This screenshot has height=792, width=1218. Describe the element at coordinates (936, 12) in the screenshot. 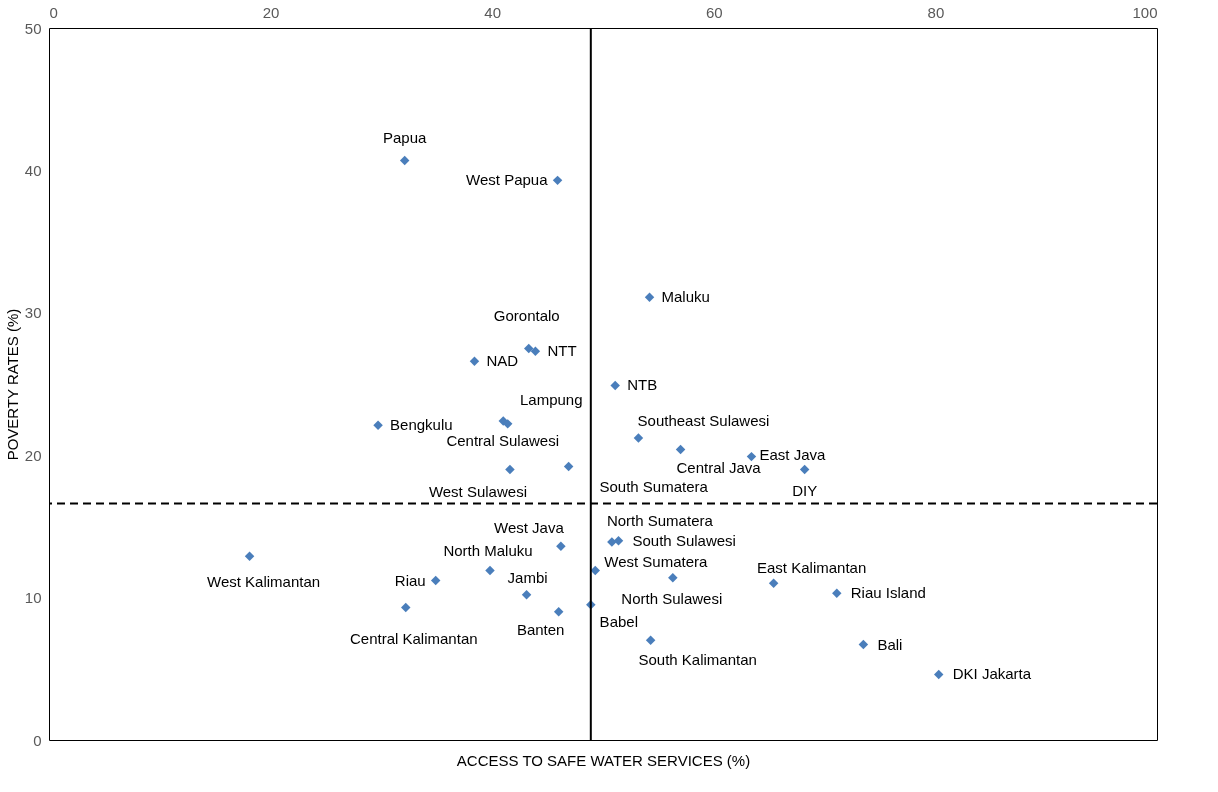

I see `x-tick-label: 80` at that location.